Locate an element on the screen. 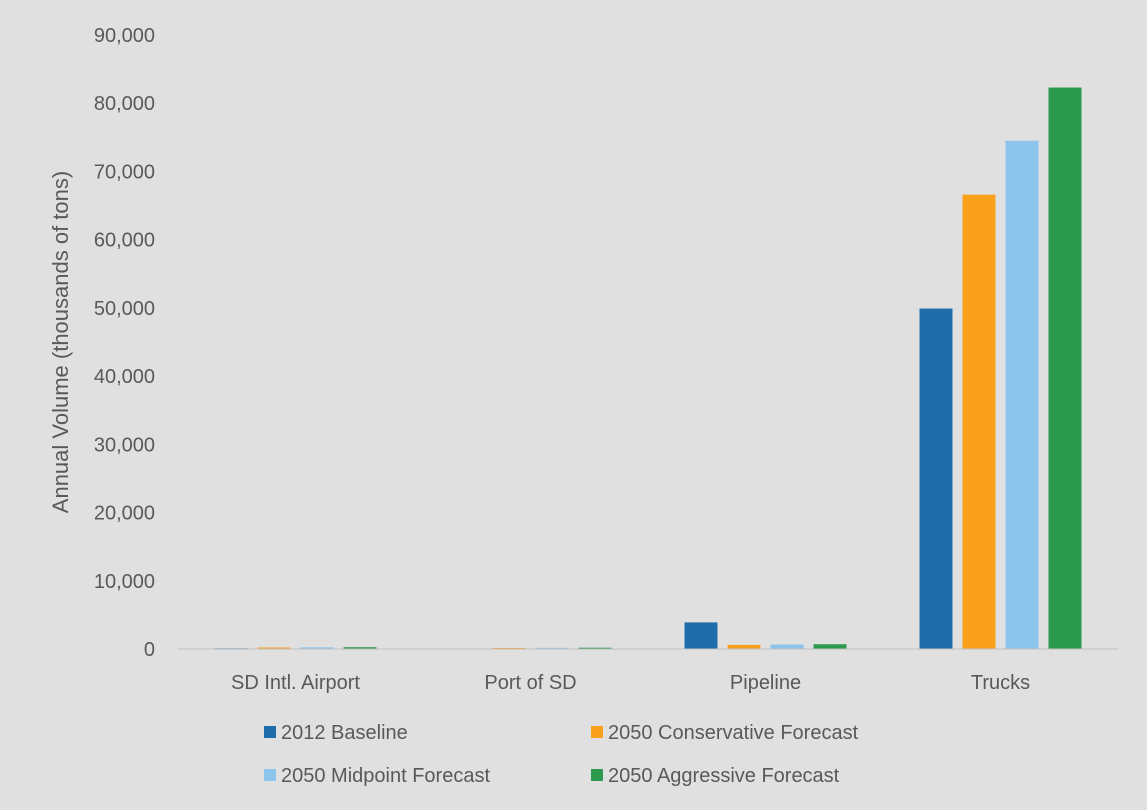 This screenshot has height=810, width=1147. y-tick-label: 30,000 is located at coordinates (124, 445).